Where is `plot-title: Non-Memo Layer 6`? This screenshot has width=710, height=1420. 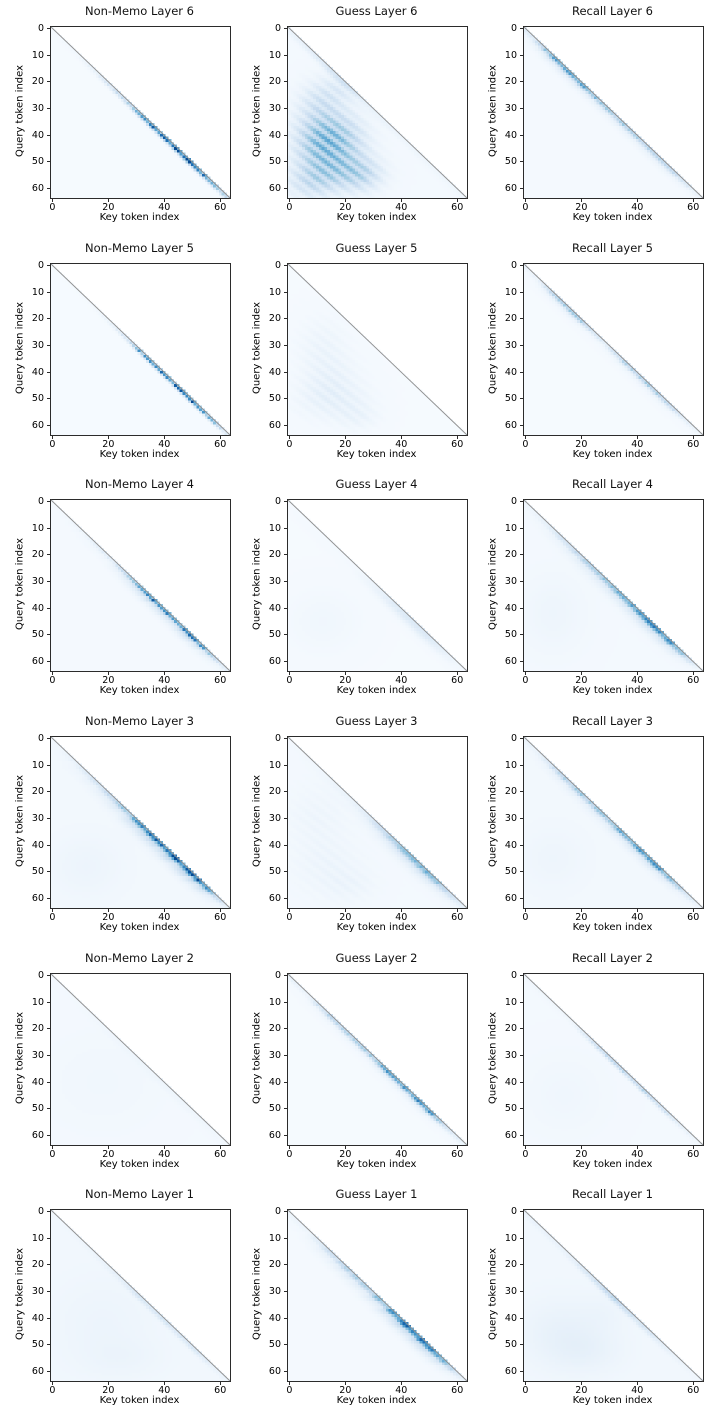
plot-title: Non-Memo Layer 6 is located at coordinates (139, 11).